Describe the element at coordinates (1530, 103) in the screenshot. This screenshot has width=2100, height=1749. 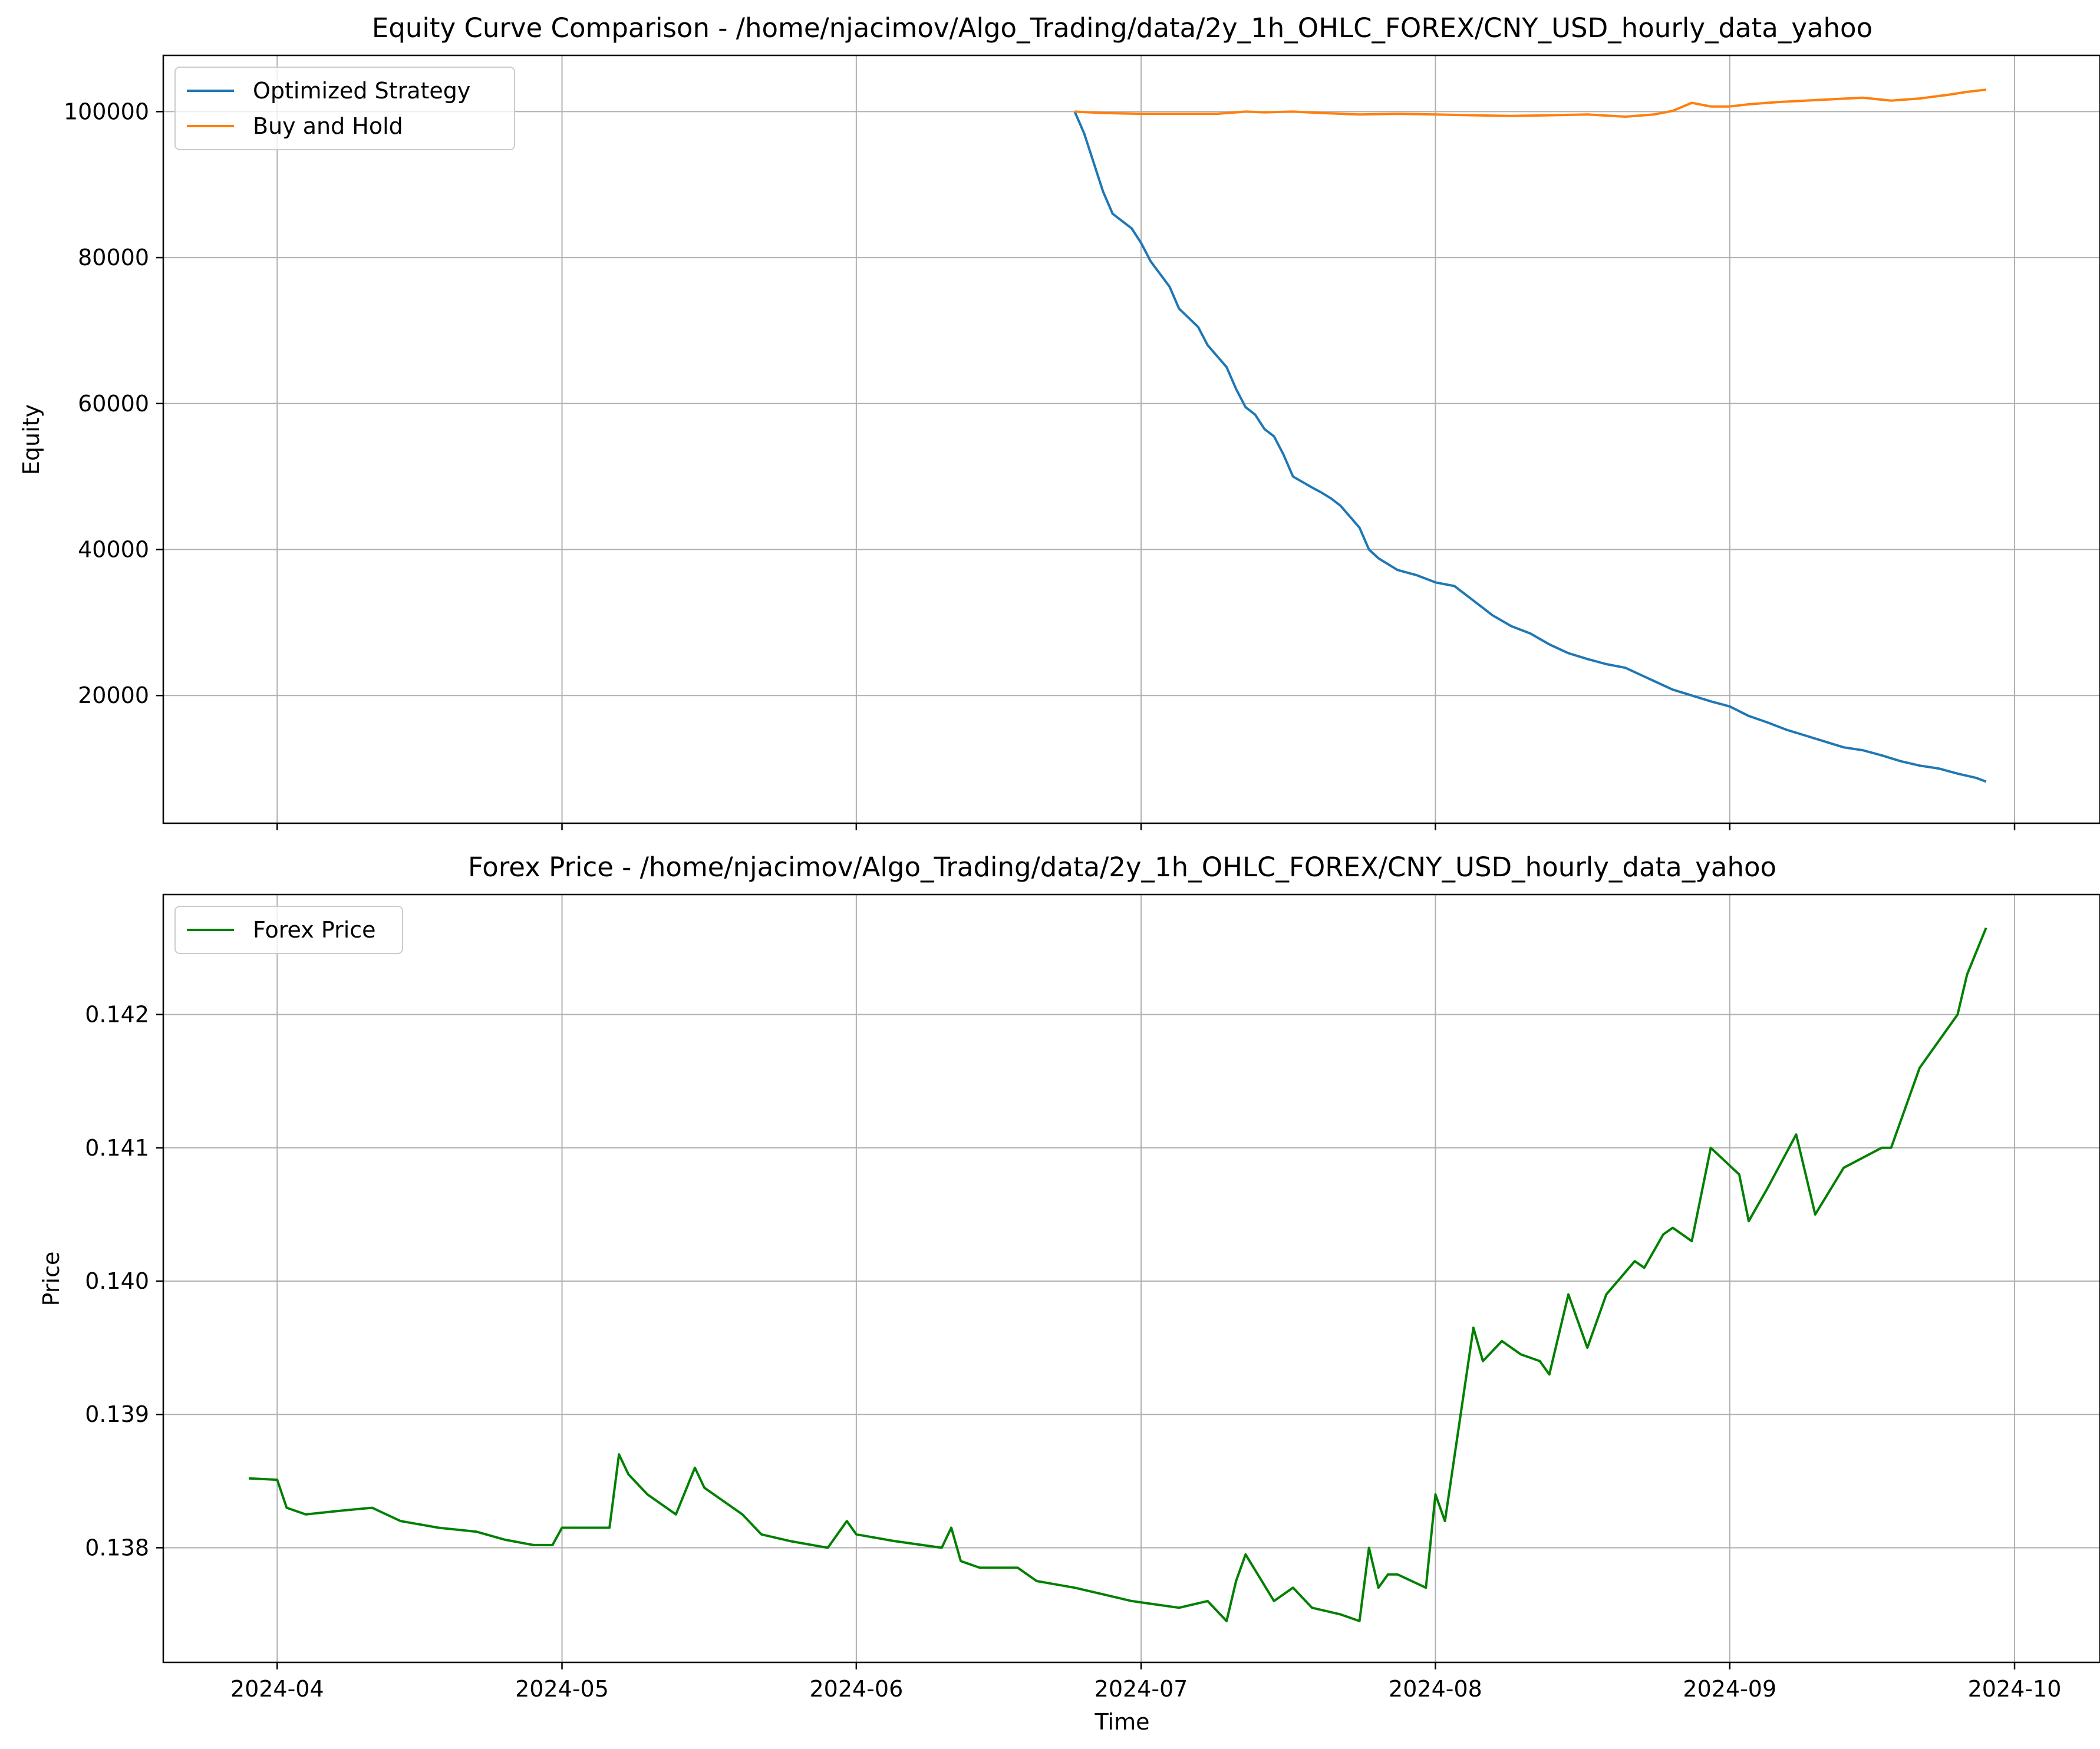
I see `series-line` at that location.